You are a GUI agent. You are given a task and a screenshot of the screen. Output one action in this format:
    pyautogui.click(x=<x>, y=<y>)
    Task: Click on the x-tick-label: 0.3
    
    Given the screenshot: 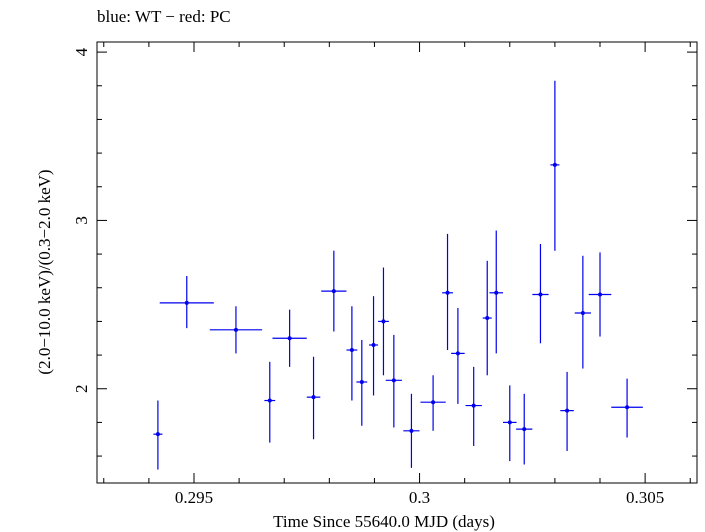 What is the action you would take?
    pyautogui.click(x=419, y=497)
    